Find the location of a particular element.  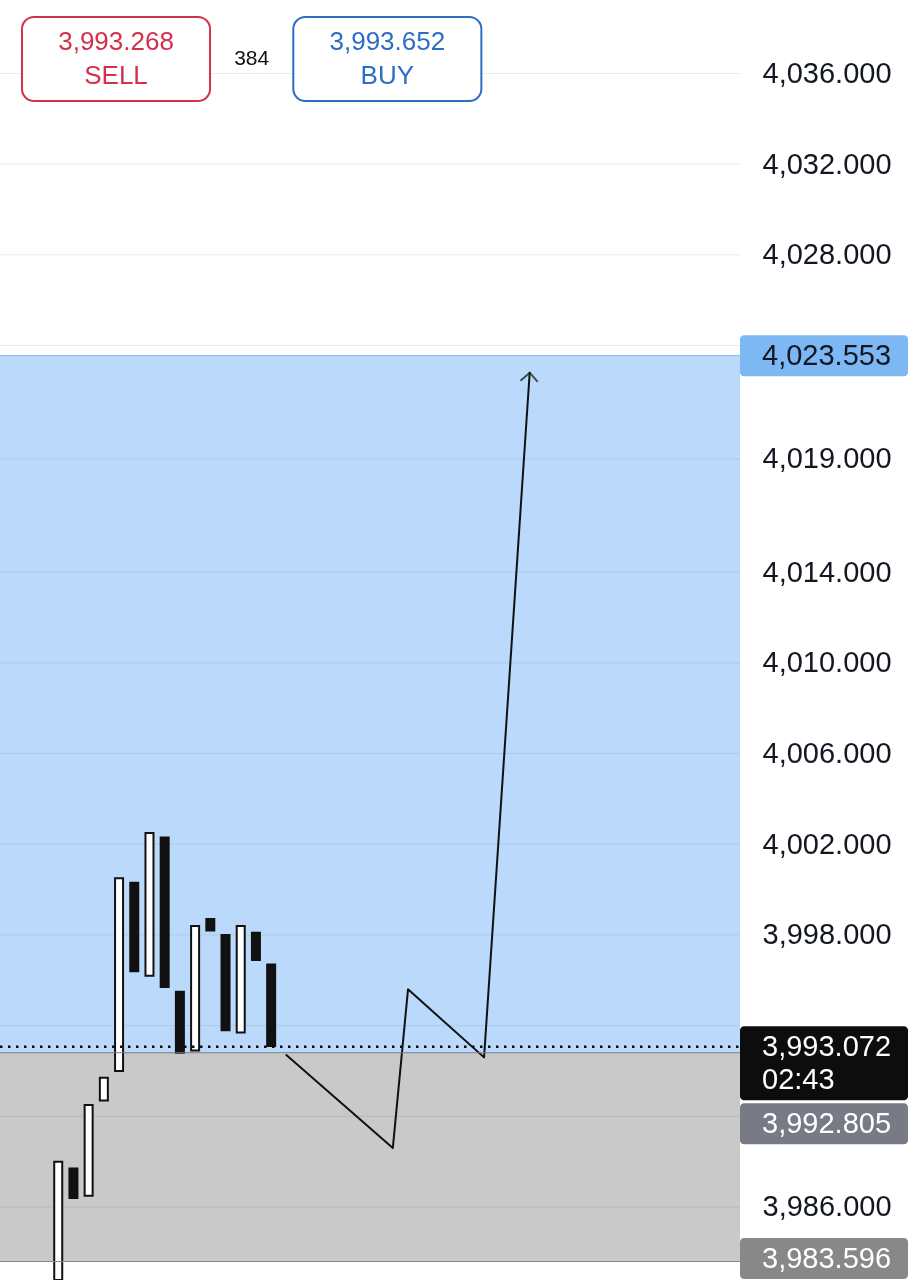

annotation: 3,993.652 BUY is located at coordinates (387, 58).